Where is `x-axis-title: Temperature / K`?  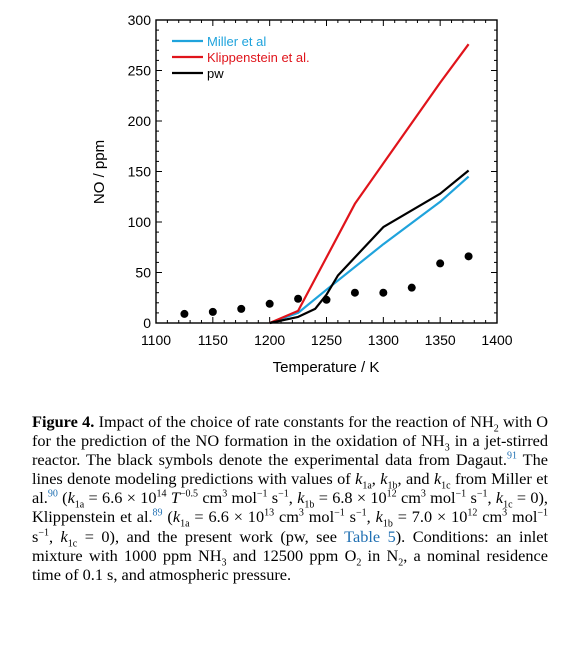
x-axis-title: Temperature / K is located at coordinates (326, 367).